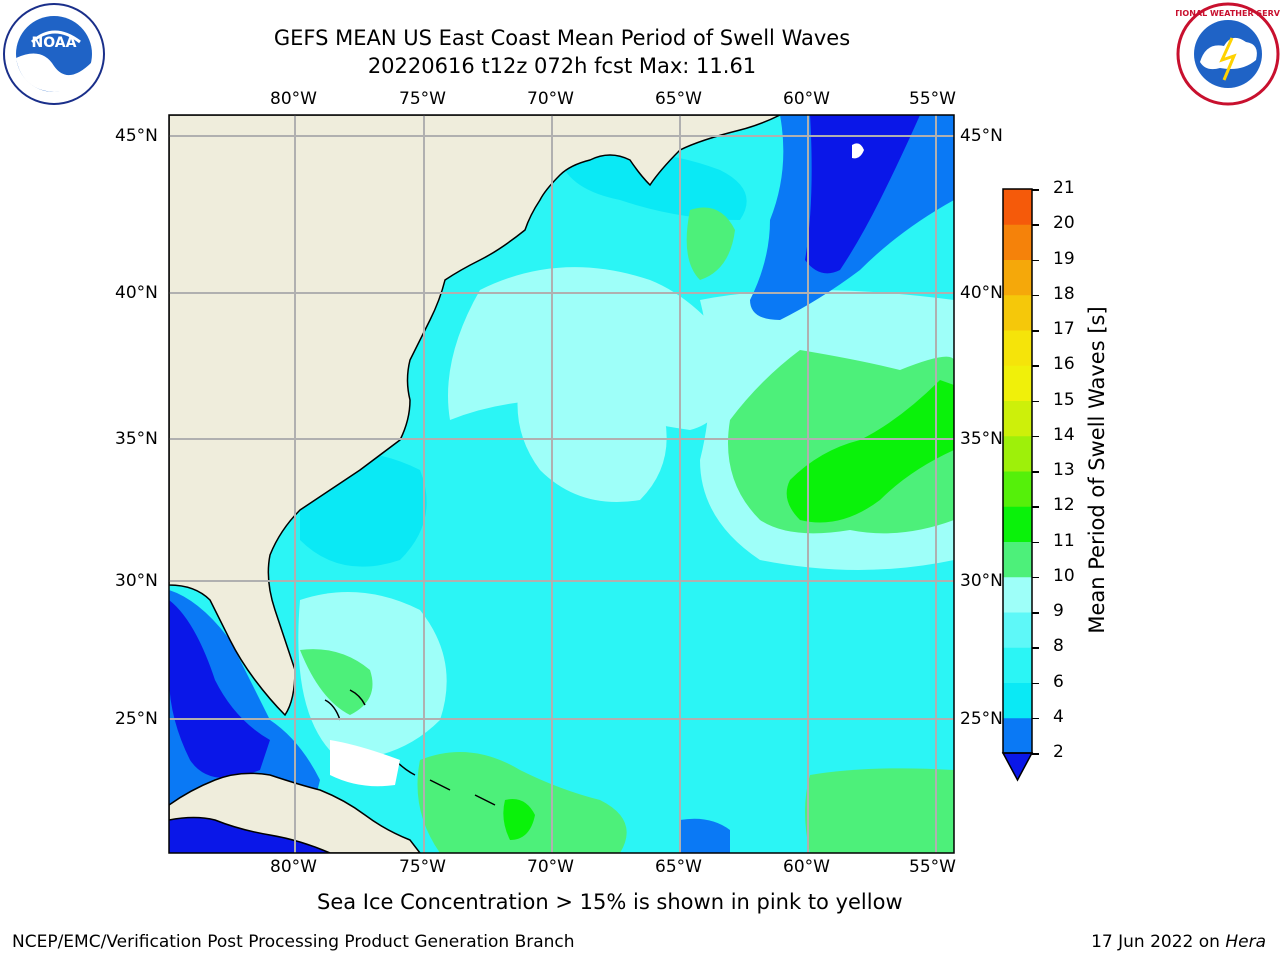  I want to click on nws-logo: NATIONAL WEATHER SERVICE, so click(1221, 54).